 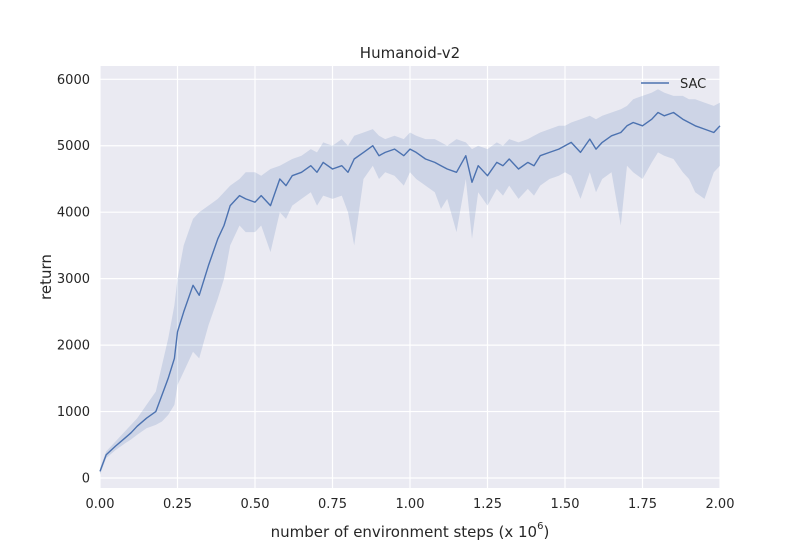 I want to click on x-tick-label: 1.50, so click(x=565, y=504).